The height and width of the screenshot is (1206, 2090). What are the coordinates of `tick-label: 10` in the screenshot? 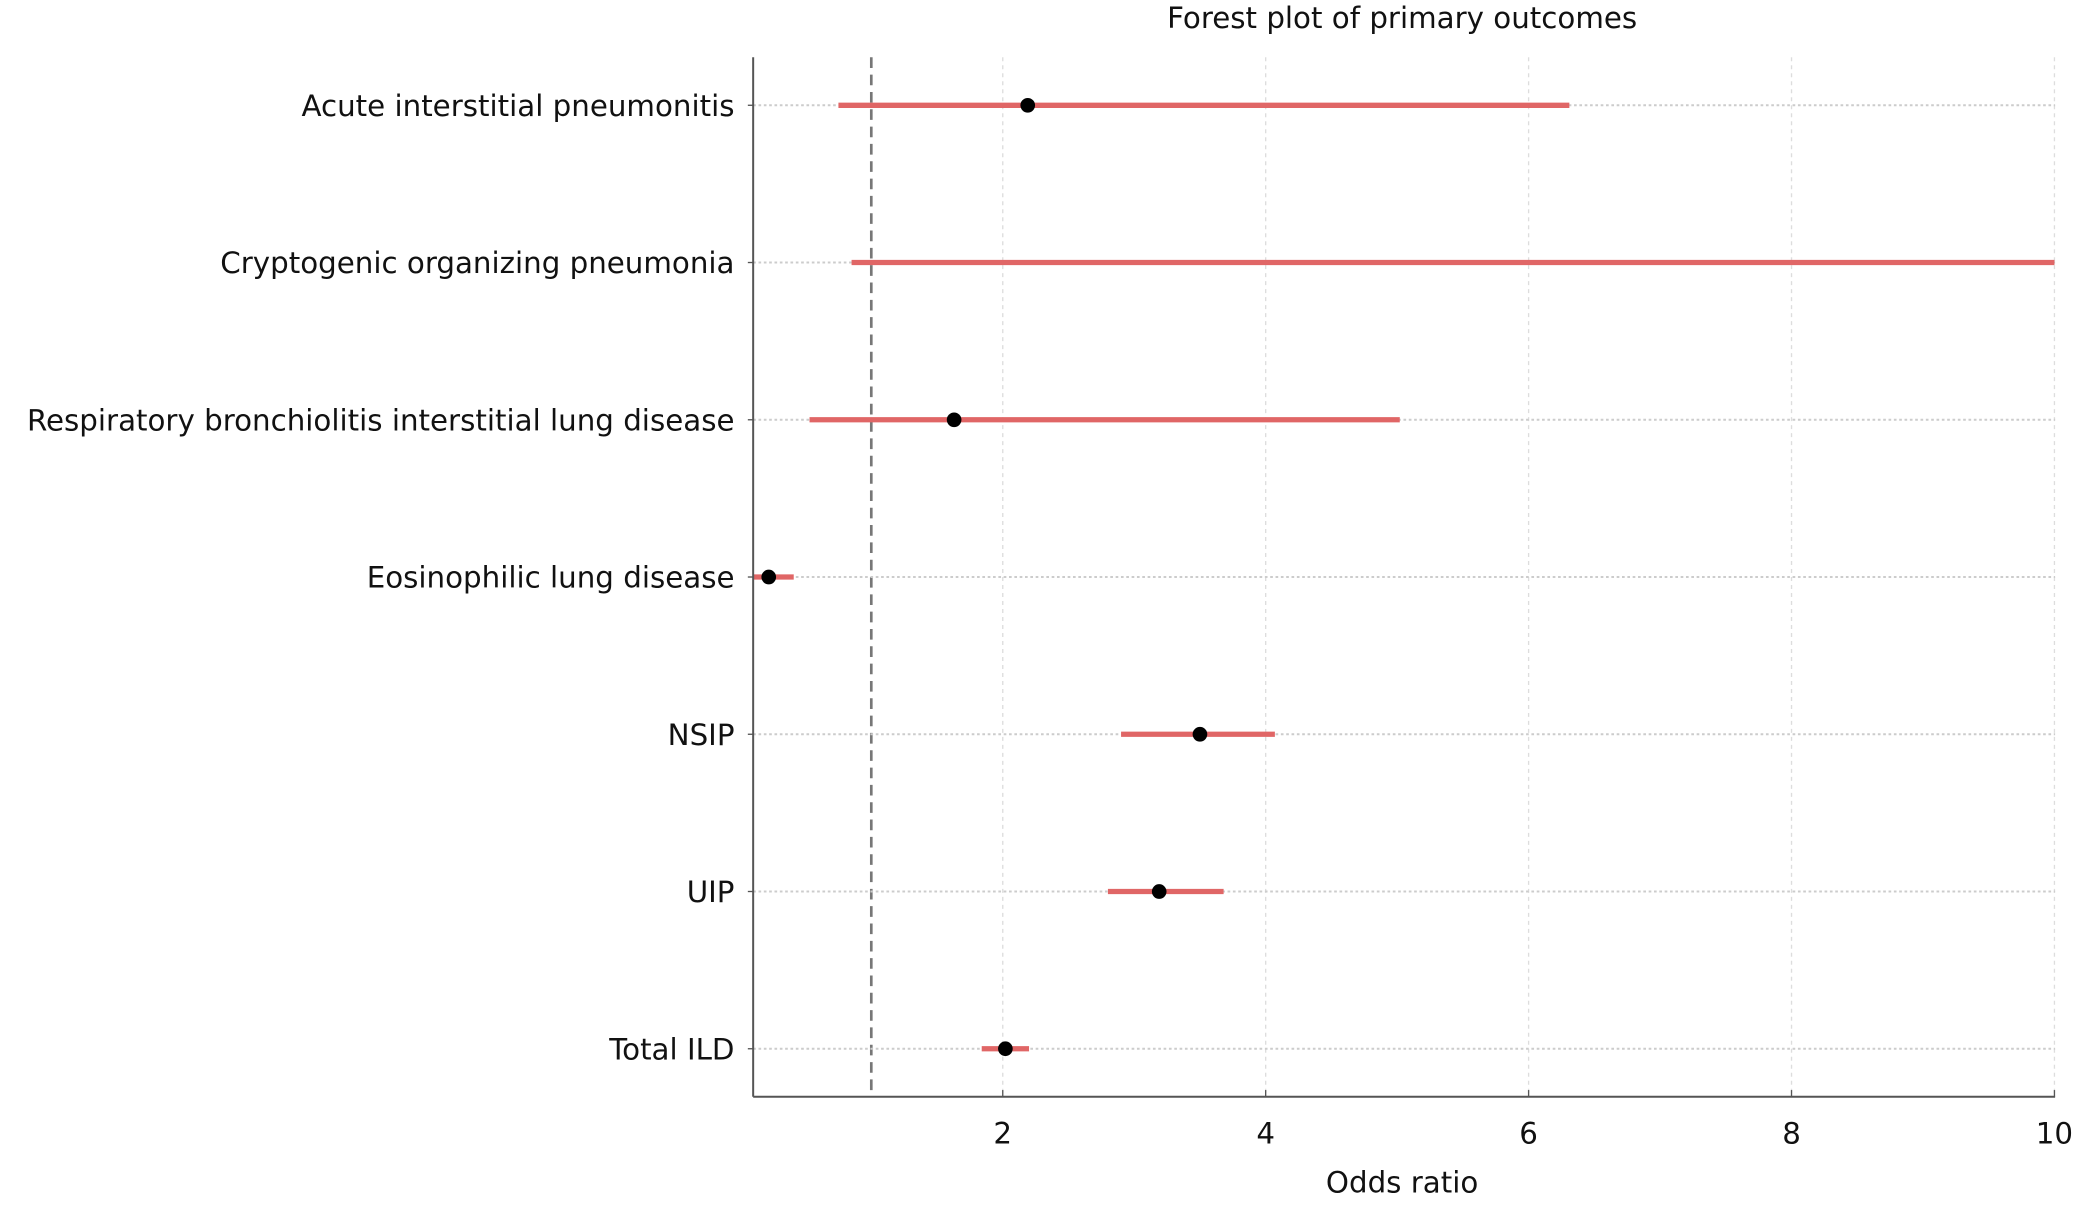 It's located at (2054, 1133).